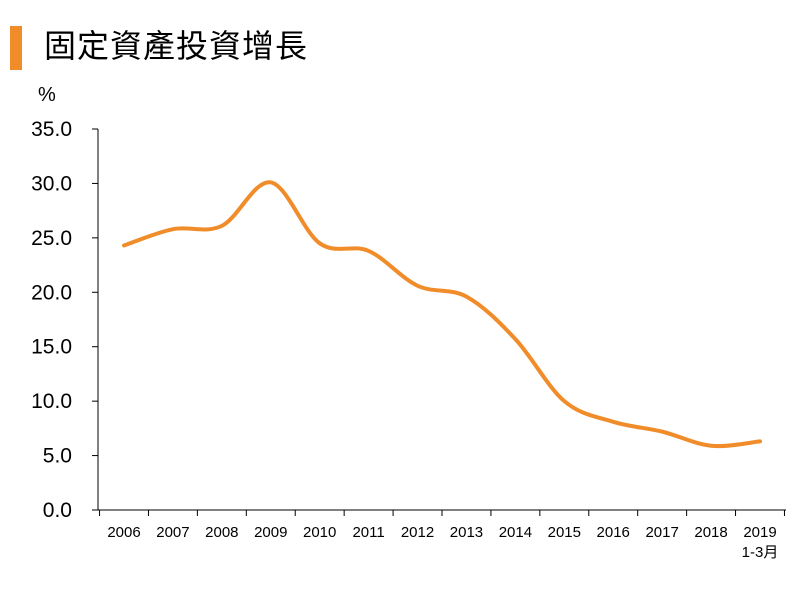 The width and height of the screenshot is (800, 592). I want to click on y-tick-label: 20.0, so click(51, 292).